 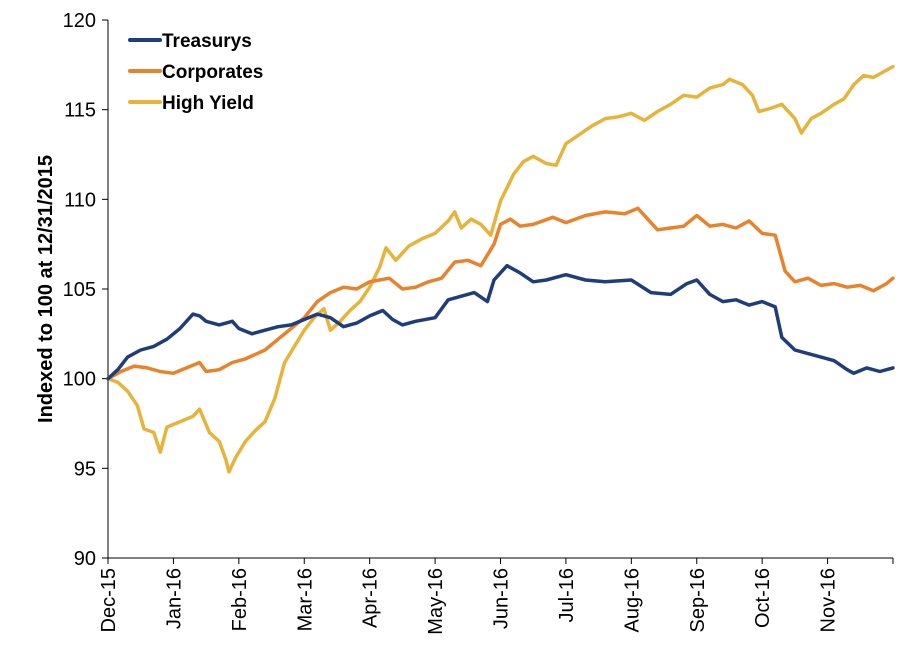 What do you see at coordinates (46, 289) in the screenshot?
I see `y-axis-title: Indexed to 100 at 12/31/2015` at bounding box center [46, 289].